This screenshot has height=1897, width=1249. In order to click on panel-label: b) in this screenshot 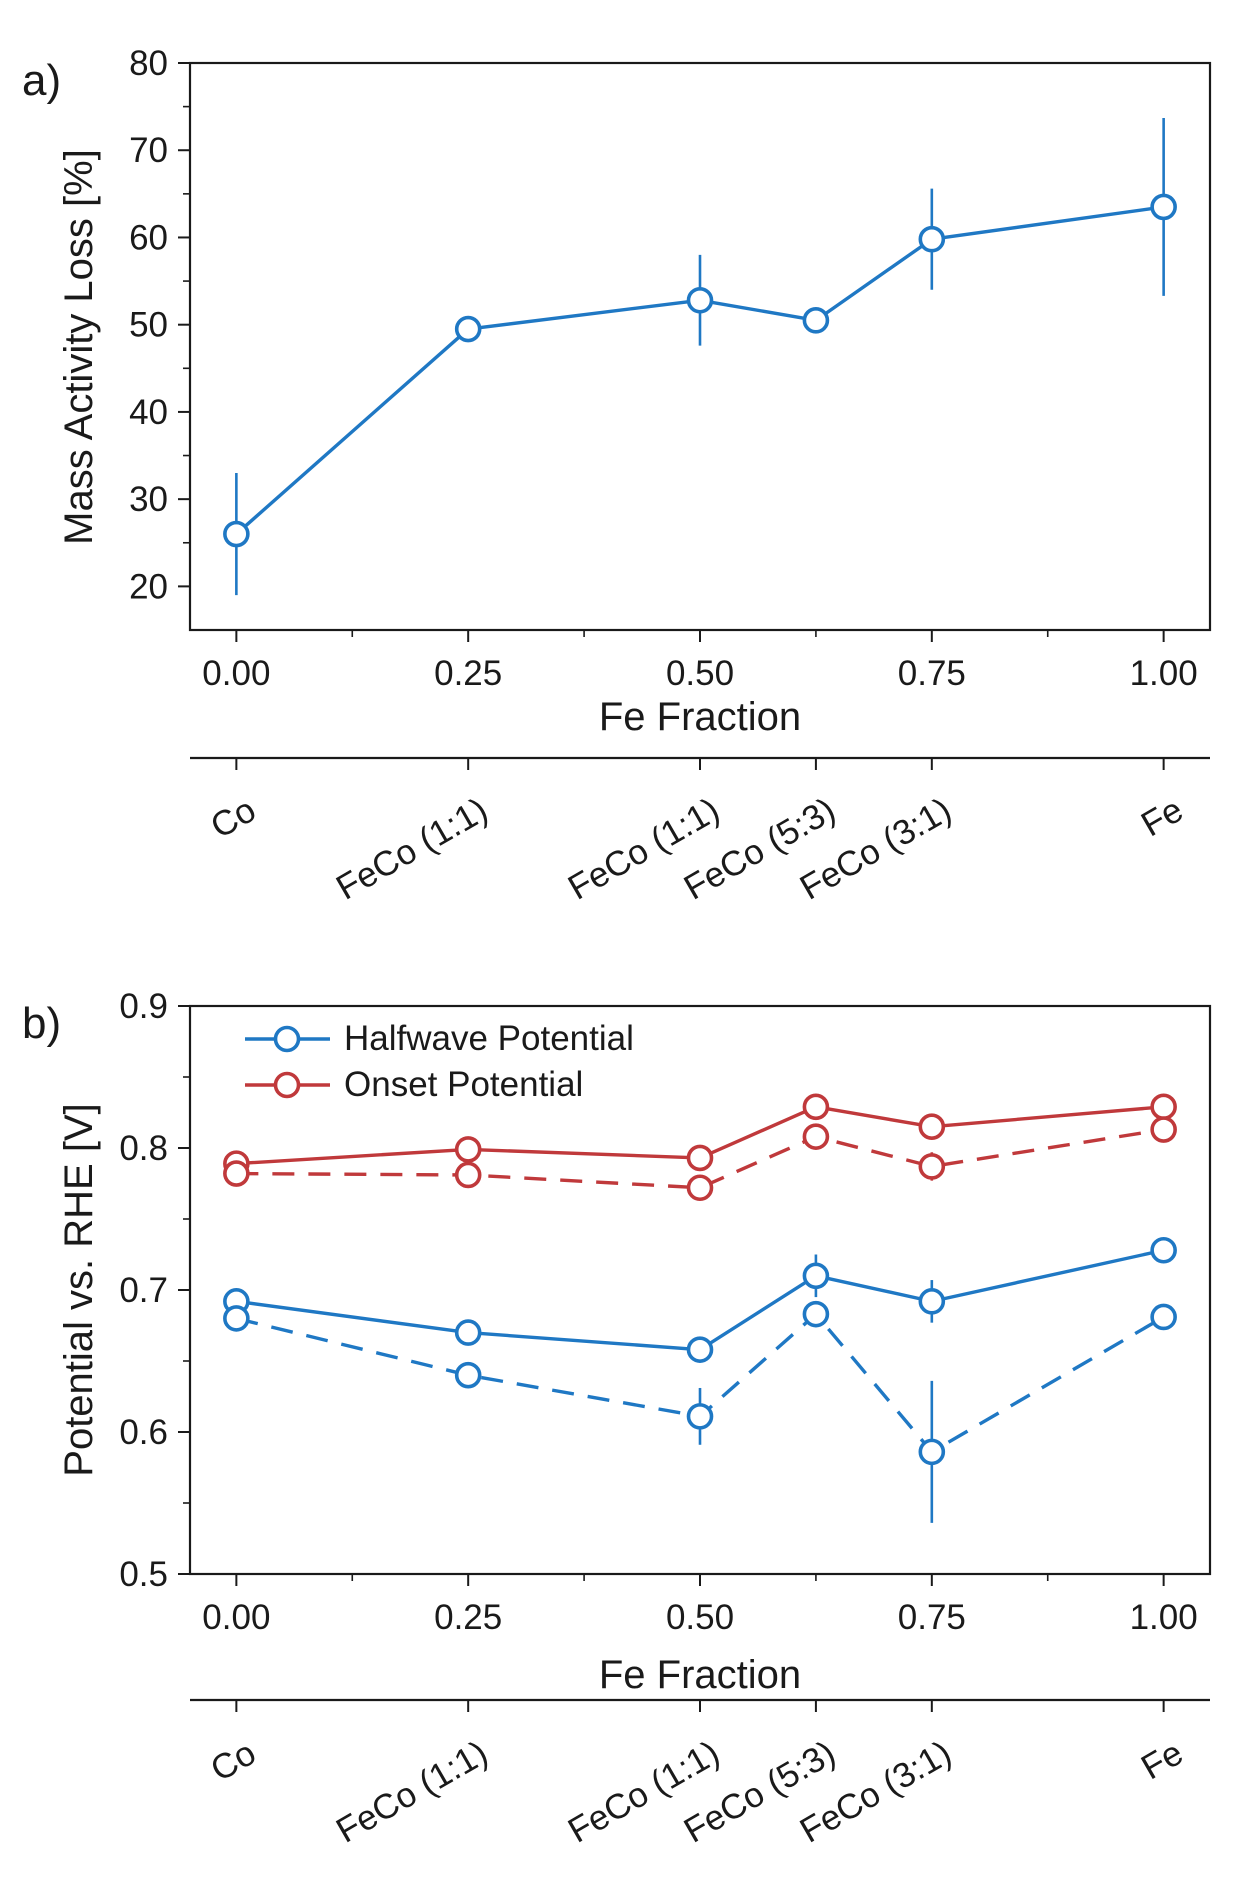, I will do `click(41, 1023)`.